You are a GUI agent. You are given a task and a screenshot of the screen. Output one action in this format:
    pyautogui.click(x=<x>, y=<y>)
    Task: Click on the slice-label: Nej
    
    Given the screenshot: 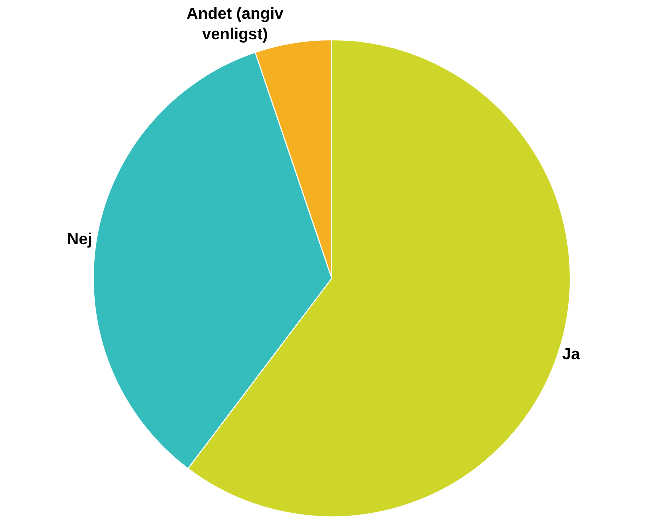 What is the action you would take?
    pyautogui.click(x=79, y=240)
    